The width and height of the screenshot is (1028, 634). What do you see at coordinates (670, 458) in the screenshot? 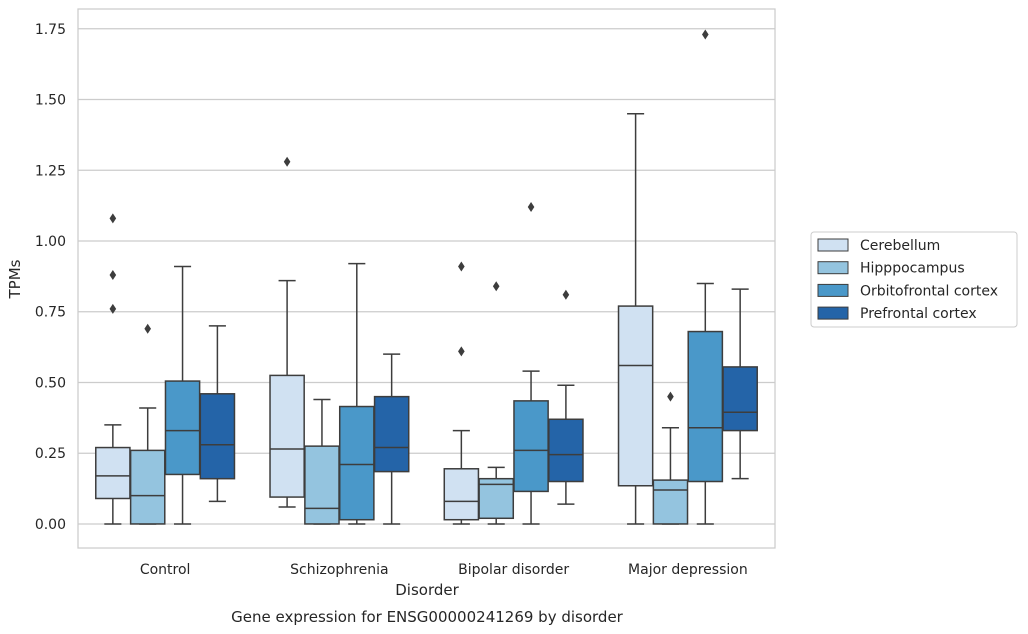
I see `box-major-depression-hipppocampus` at bounding box center [670, 458].